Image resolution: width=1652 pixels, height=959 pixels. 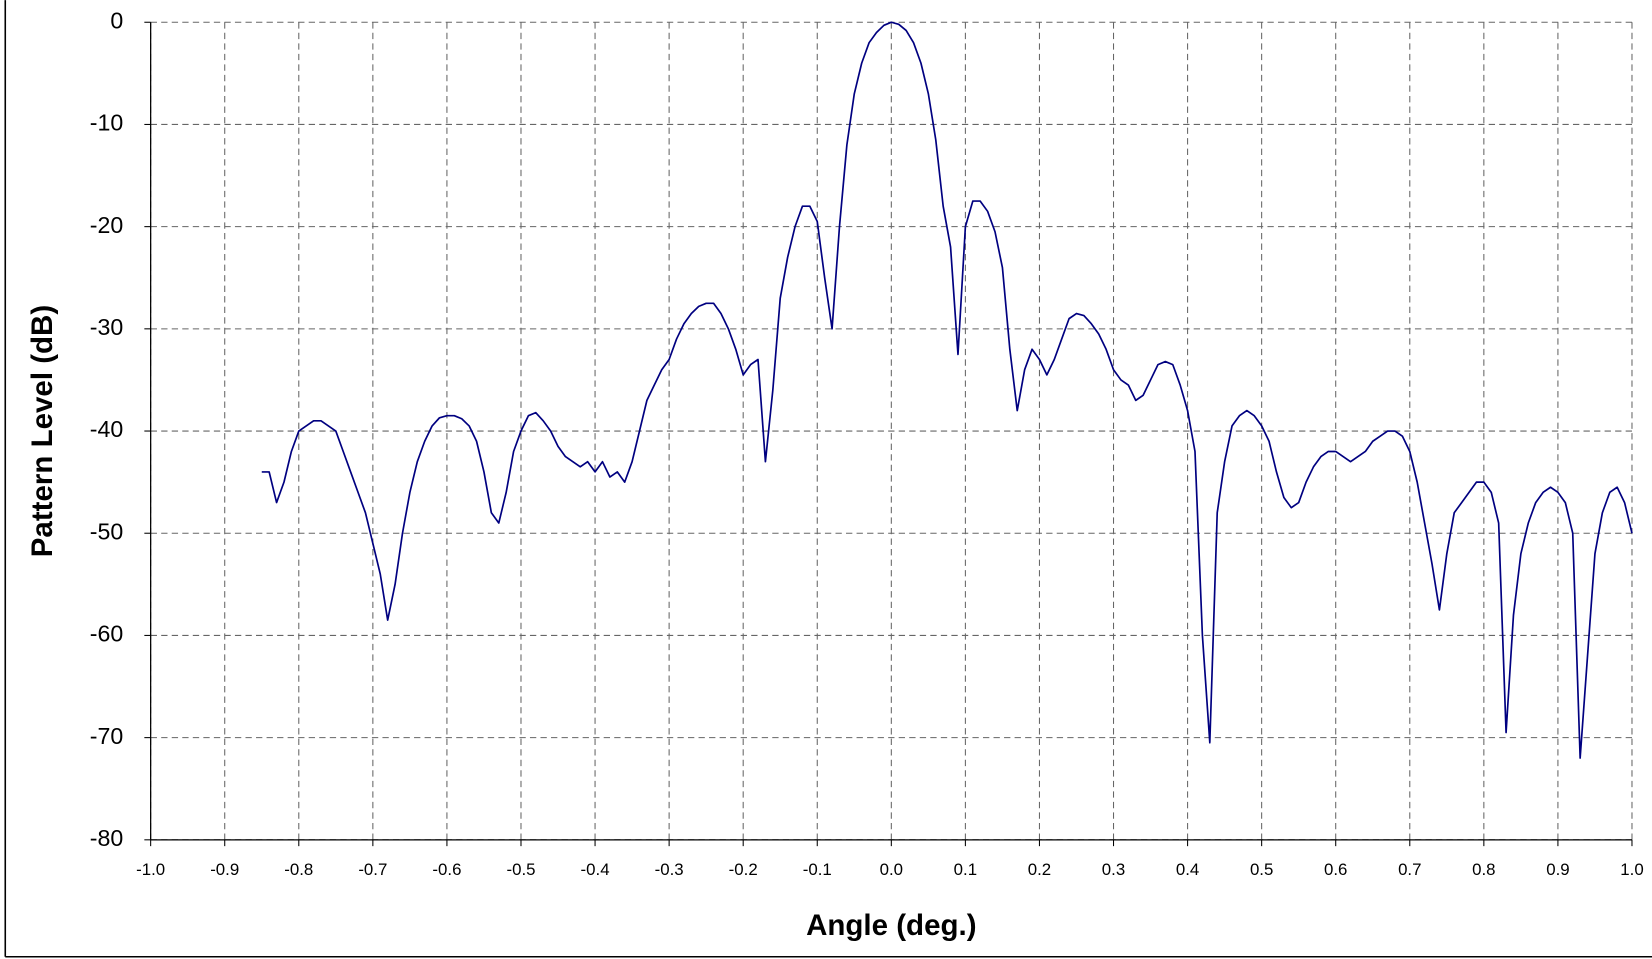 What do you see at coordinates (150, 869) in the screenshot?
I see `x-tick-label: -1.0` at bounding box center [150, 869].